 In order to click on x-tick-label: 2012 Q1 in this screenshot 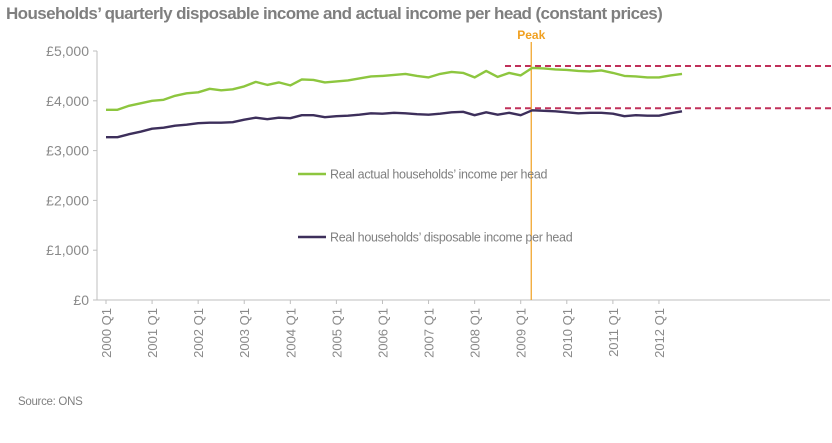, I will do `click(659, 333)`.